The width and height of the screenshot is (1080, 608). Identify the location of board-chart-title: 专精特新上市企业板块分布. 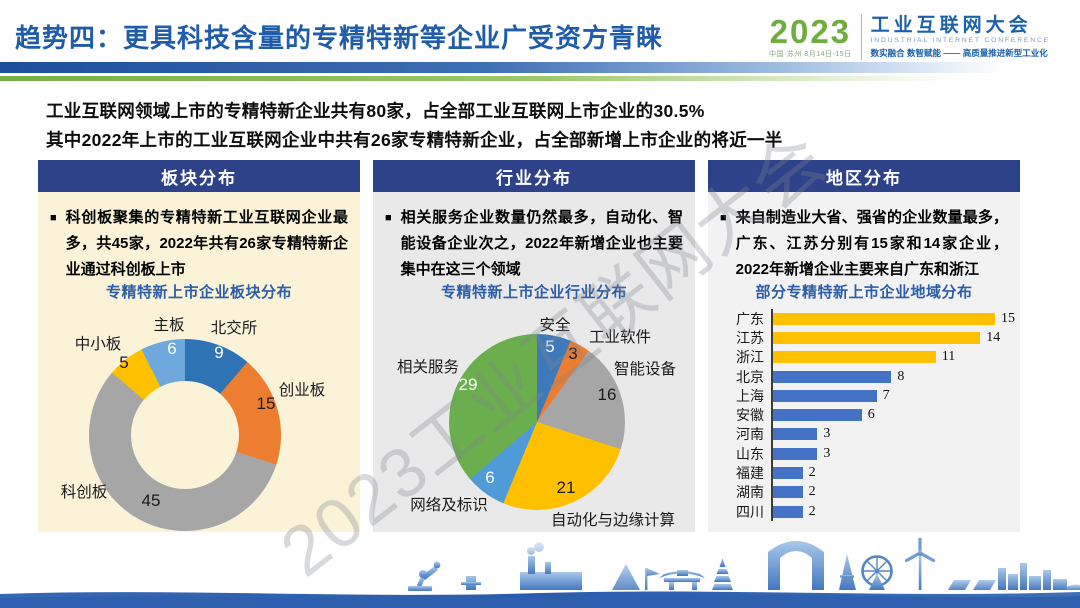
(198, 292).